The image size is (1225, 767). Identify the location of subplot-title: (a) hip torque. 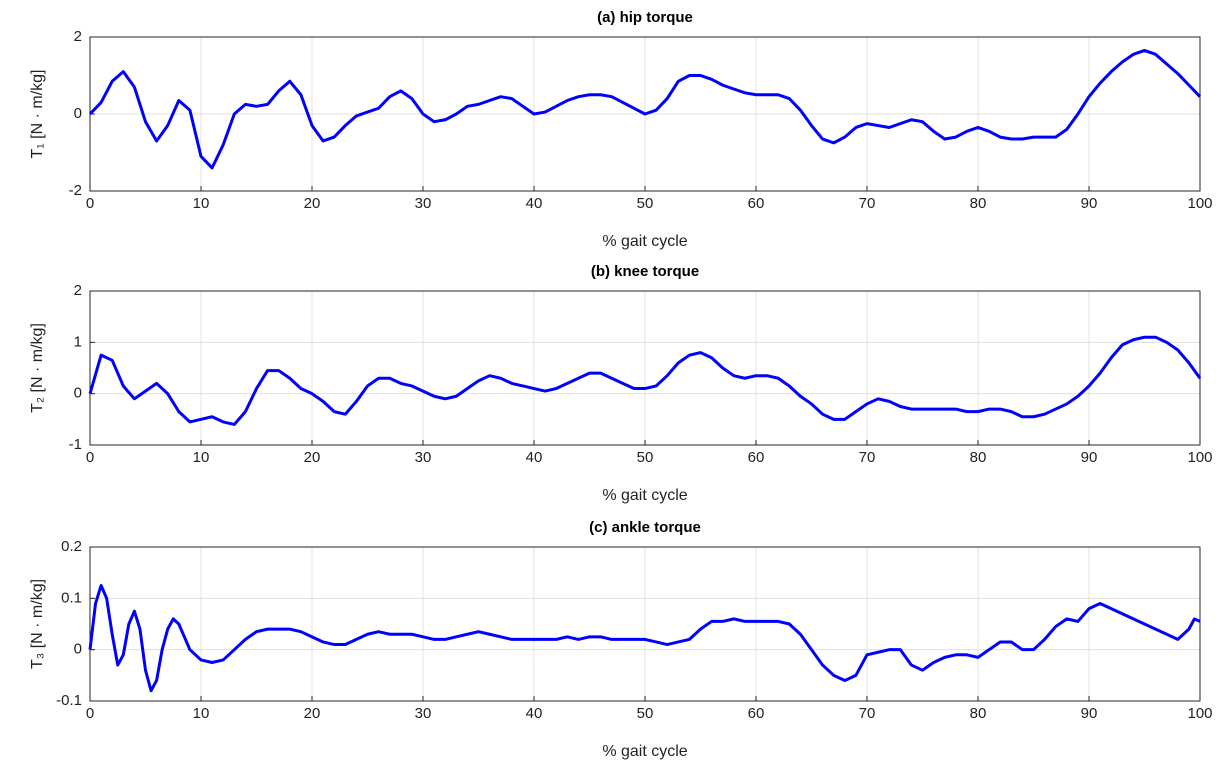
(645, 17).